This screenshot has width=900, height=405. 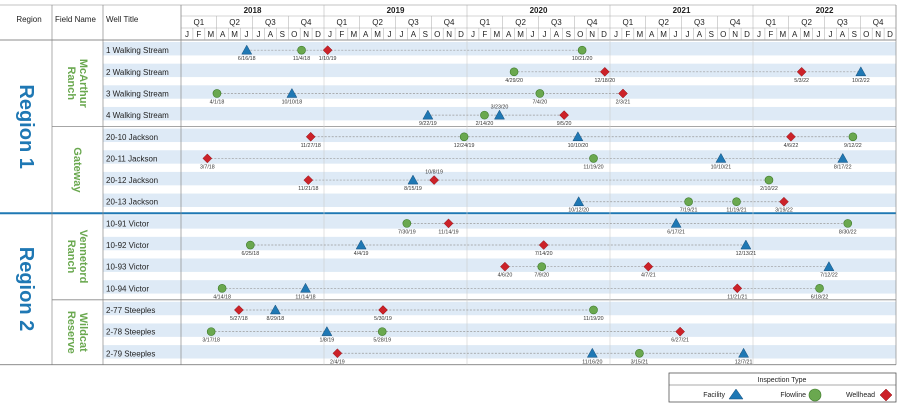 What do you see at coordinates (640, 362) in the screenshot?
I see `event-date-label: 3/15/21` at bounding box center [640, 362].